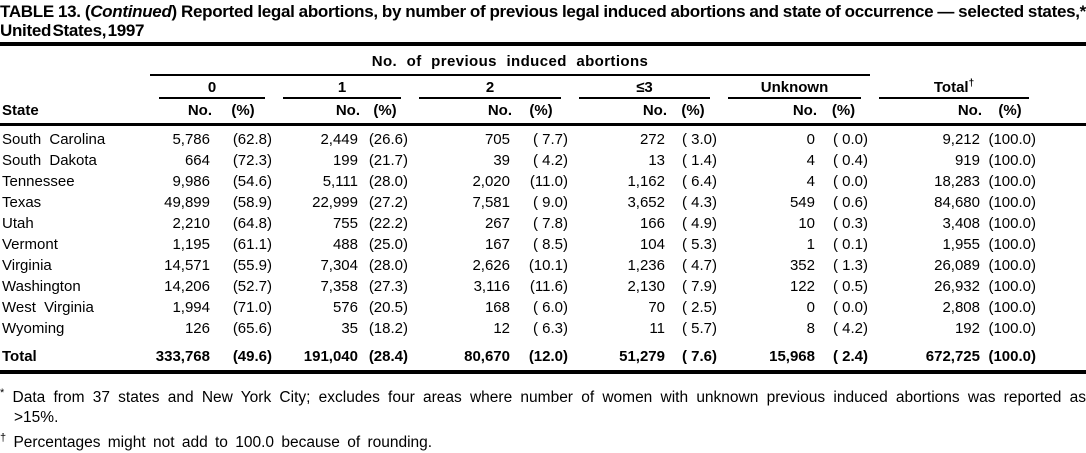 The height and width of the screenshot is (453, 1086). I want to click on state-cell: Utah, so click(18, 223).